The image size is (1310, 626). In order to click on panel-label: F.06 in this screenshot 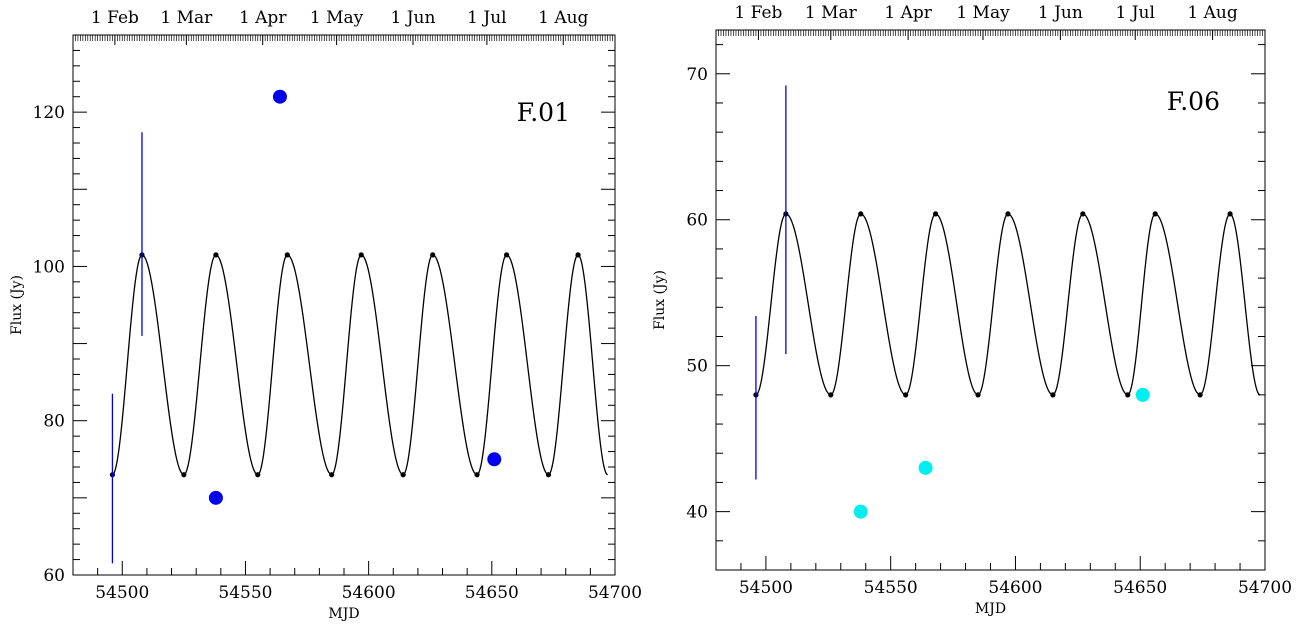, I will do `click(1193, 101)`.